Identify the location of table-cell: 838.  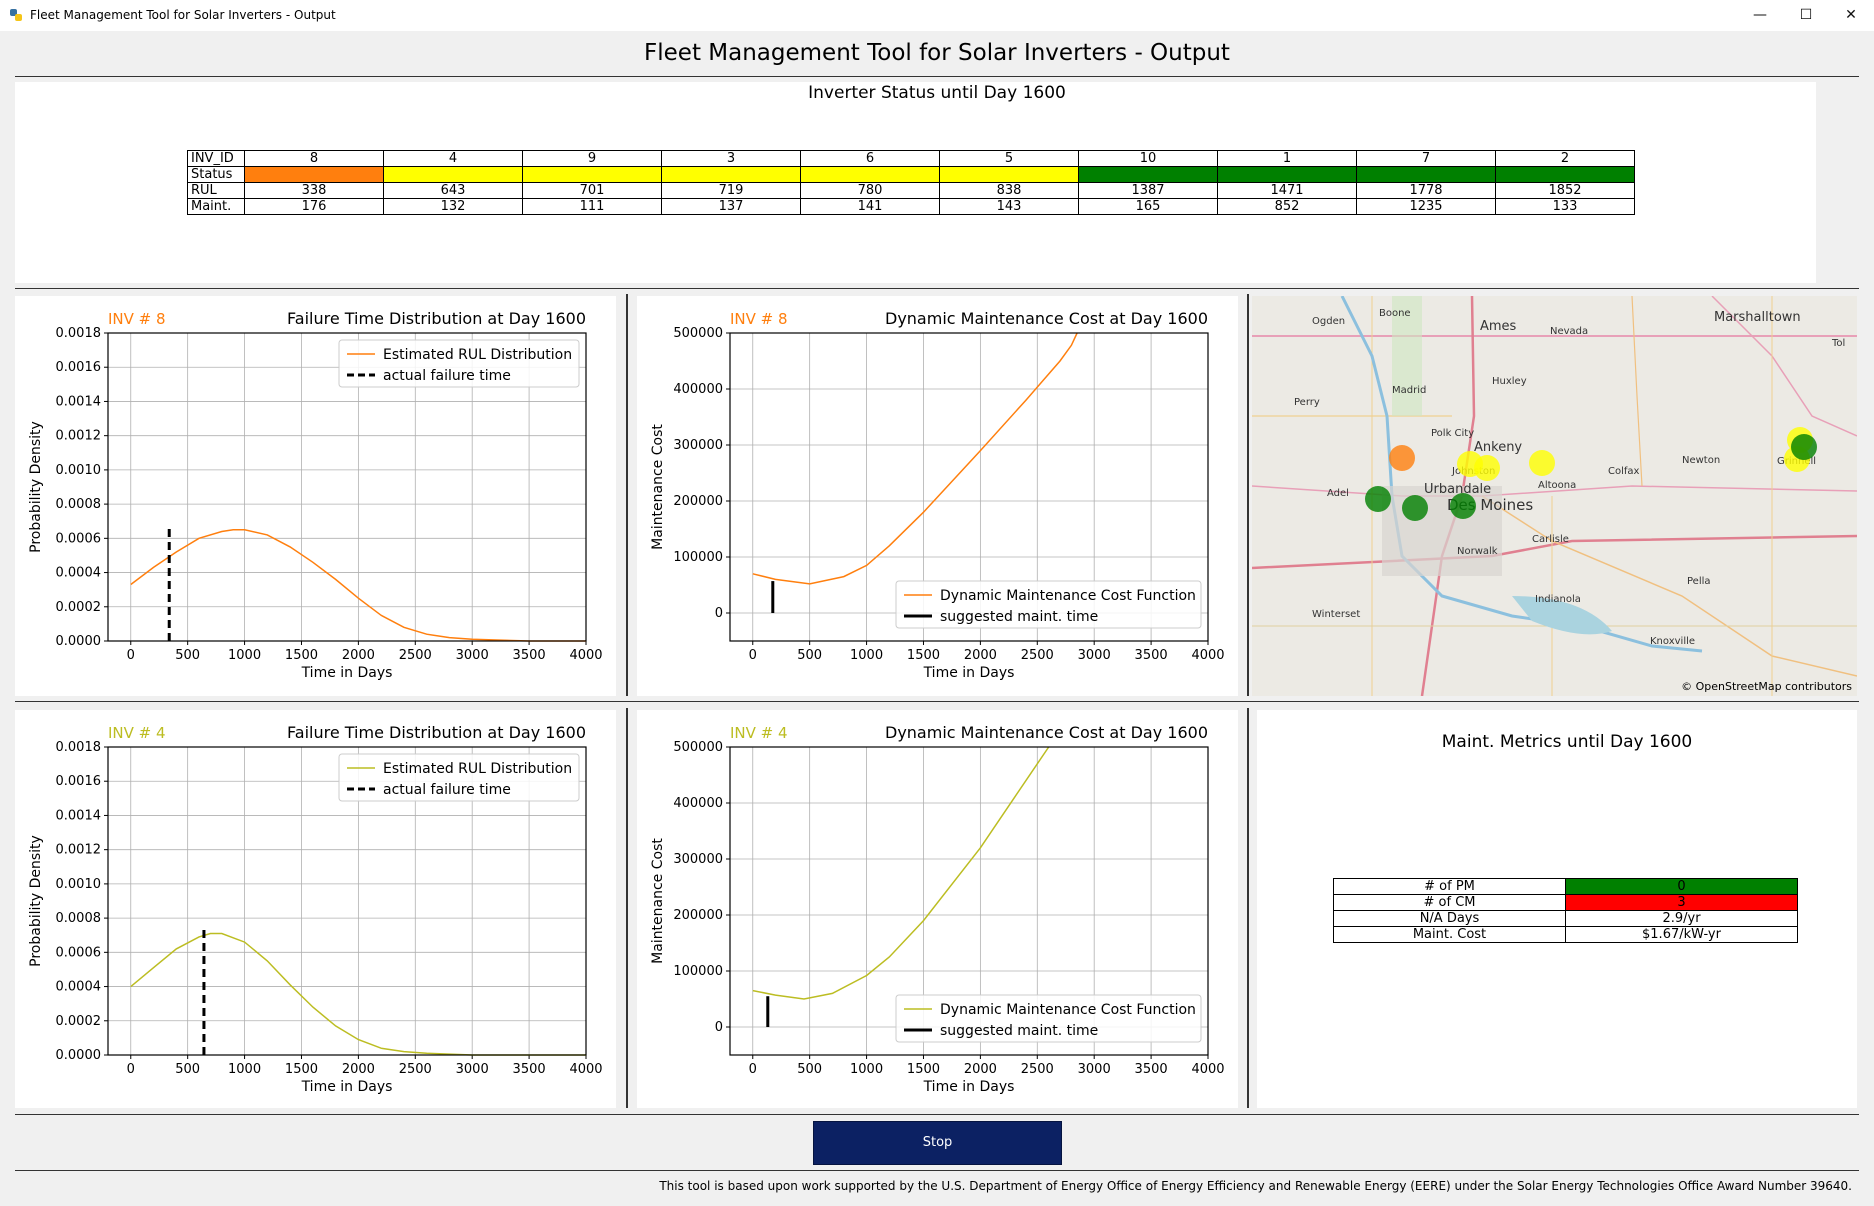
(1009, 190).